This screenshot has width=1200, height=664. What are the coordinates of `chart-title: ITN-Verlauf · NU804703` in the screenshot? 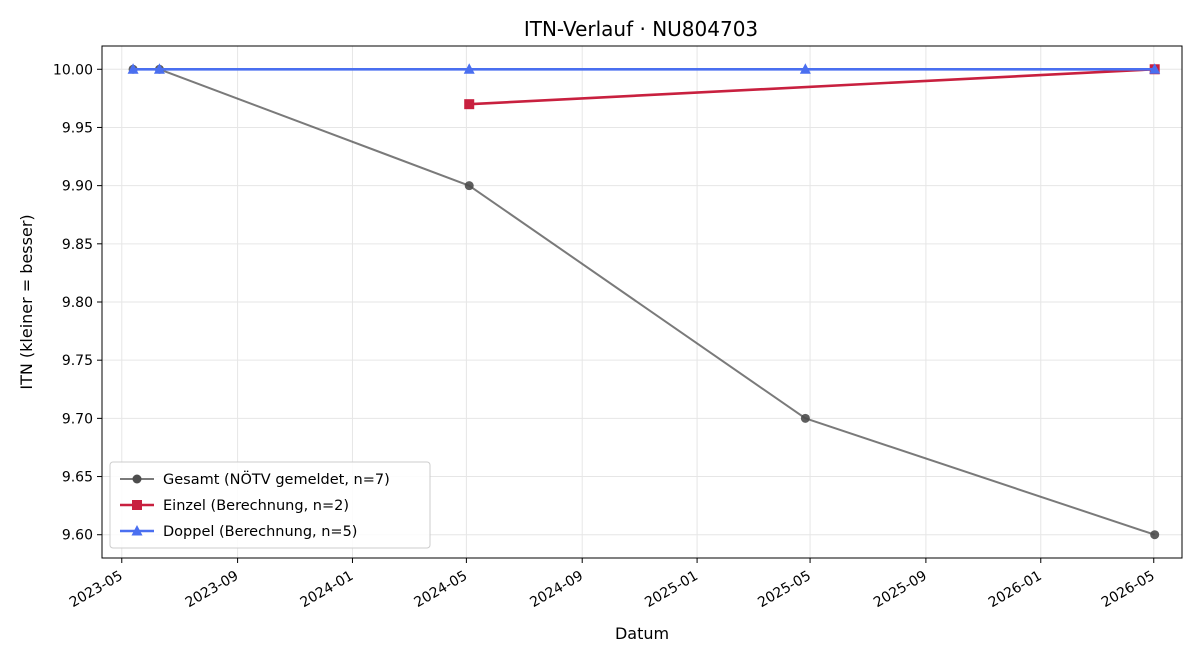 It's located at (641, 29).